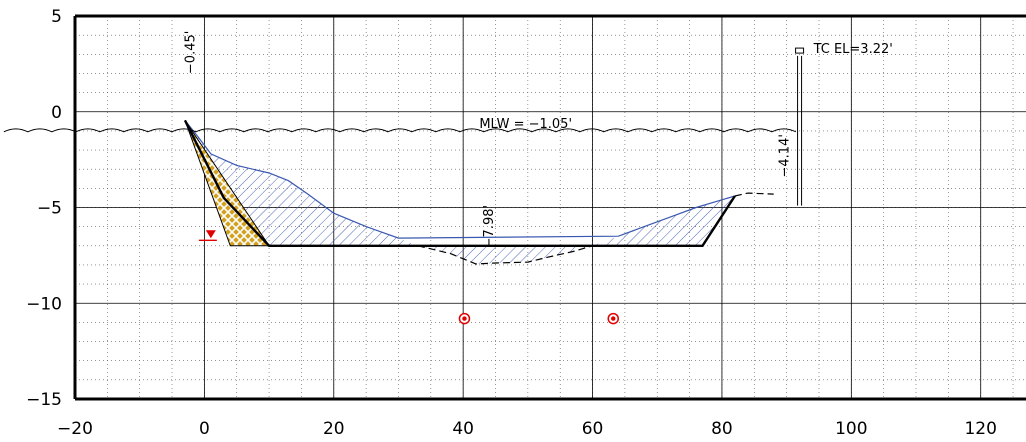 This screenshot has width=1026, height=442. Describe the element at coordinates (505, 255) in the screenshot. I see `existing-grade-dashed` at that location.